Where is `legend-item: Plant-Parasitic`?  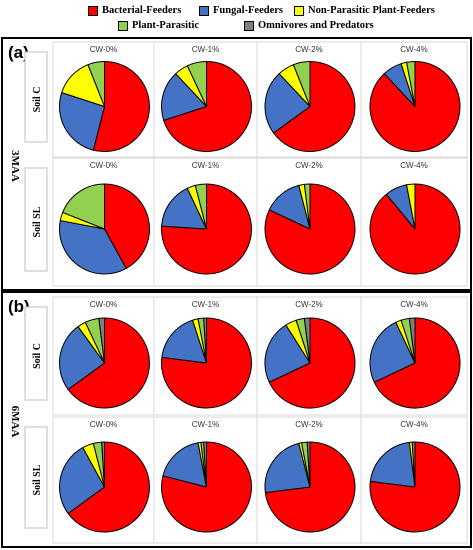
legend-item: Plant-Parasitic is located at coordinates (158, 25).